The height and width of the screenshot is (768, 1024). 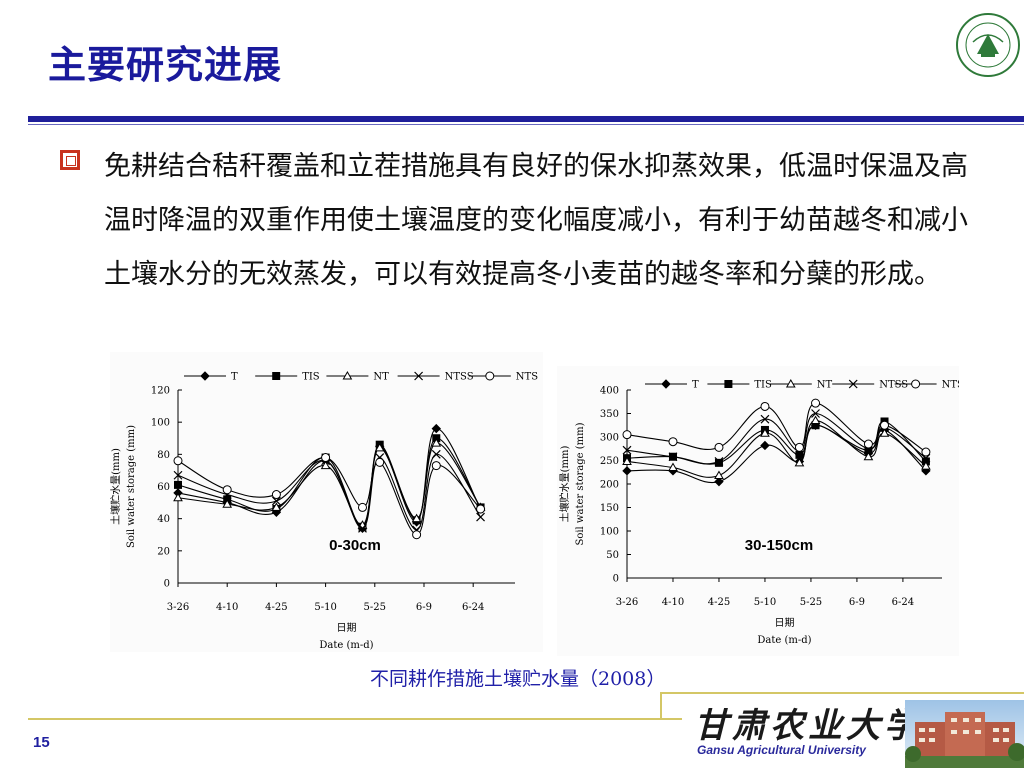 What do you see at coordinates (355, 545) in the screenshot?
I see `depth-annotation: 0-30cm` at bounding box center [355, 545].